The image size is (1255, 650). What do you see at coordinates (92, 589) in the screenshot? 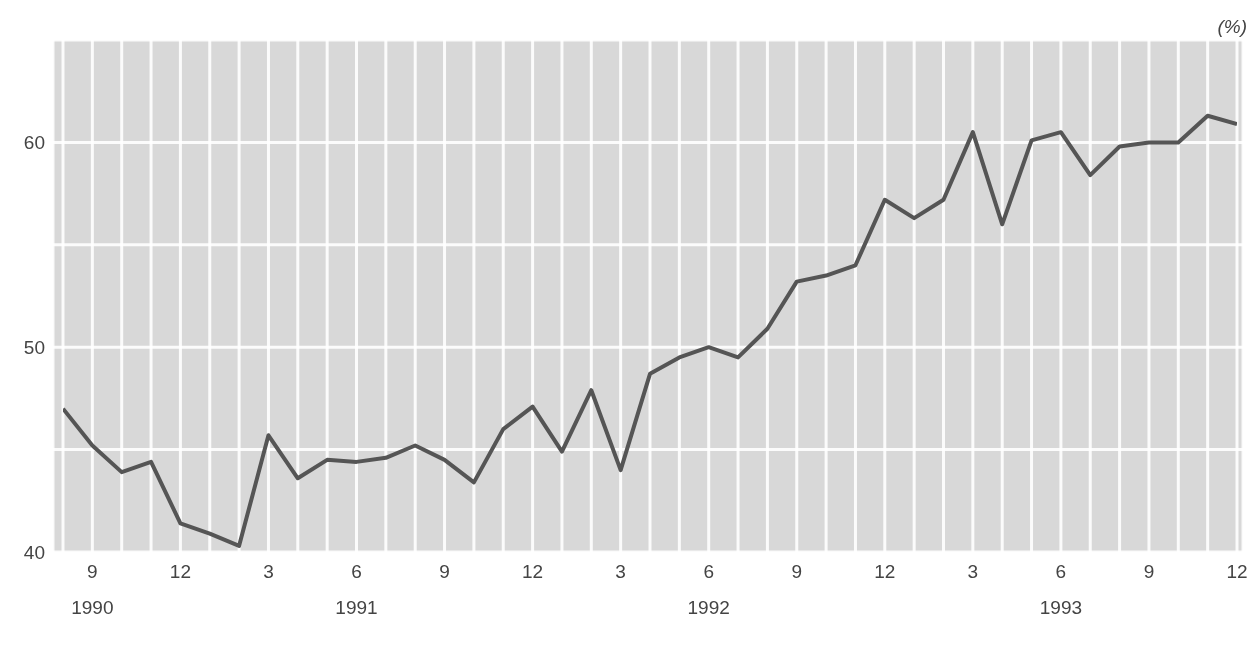
I see `x-tick-label: 9 1990` at bounding box center [92, 589].